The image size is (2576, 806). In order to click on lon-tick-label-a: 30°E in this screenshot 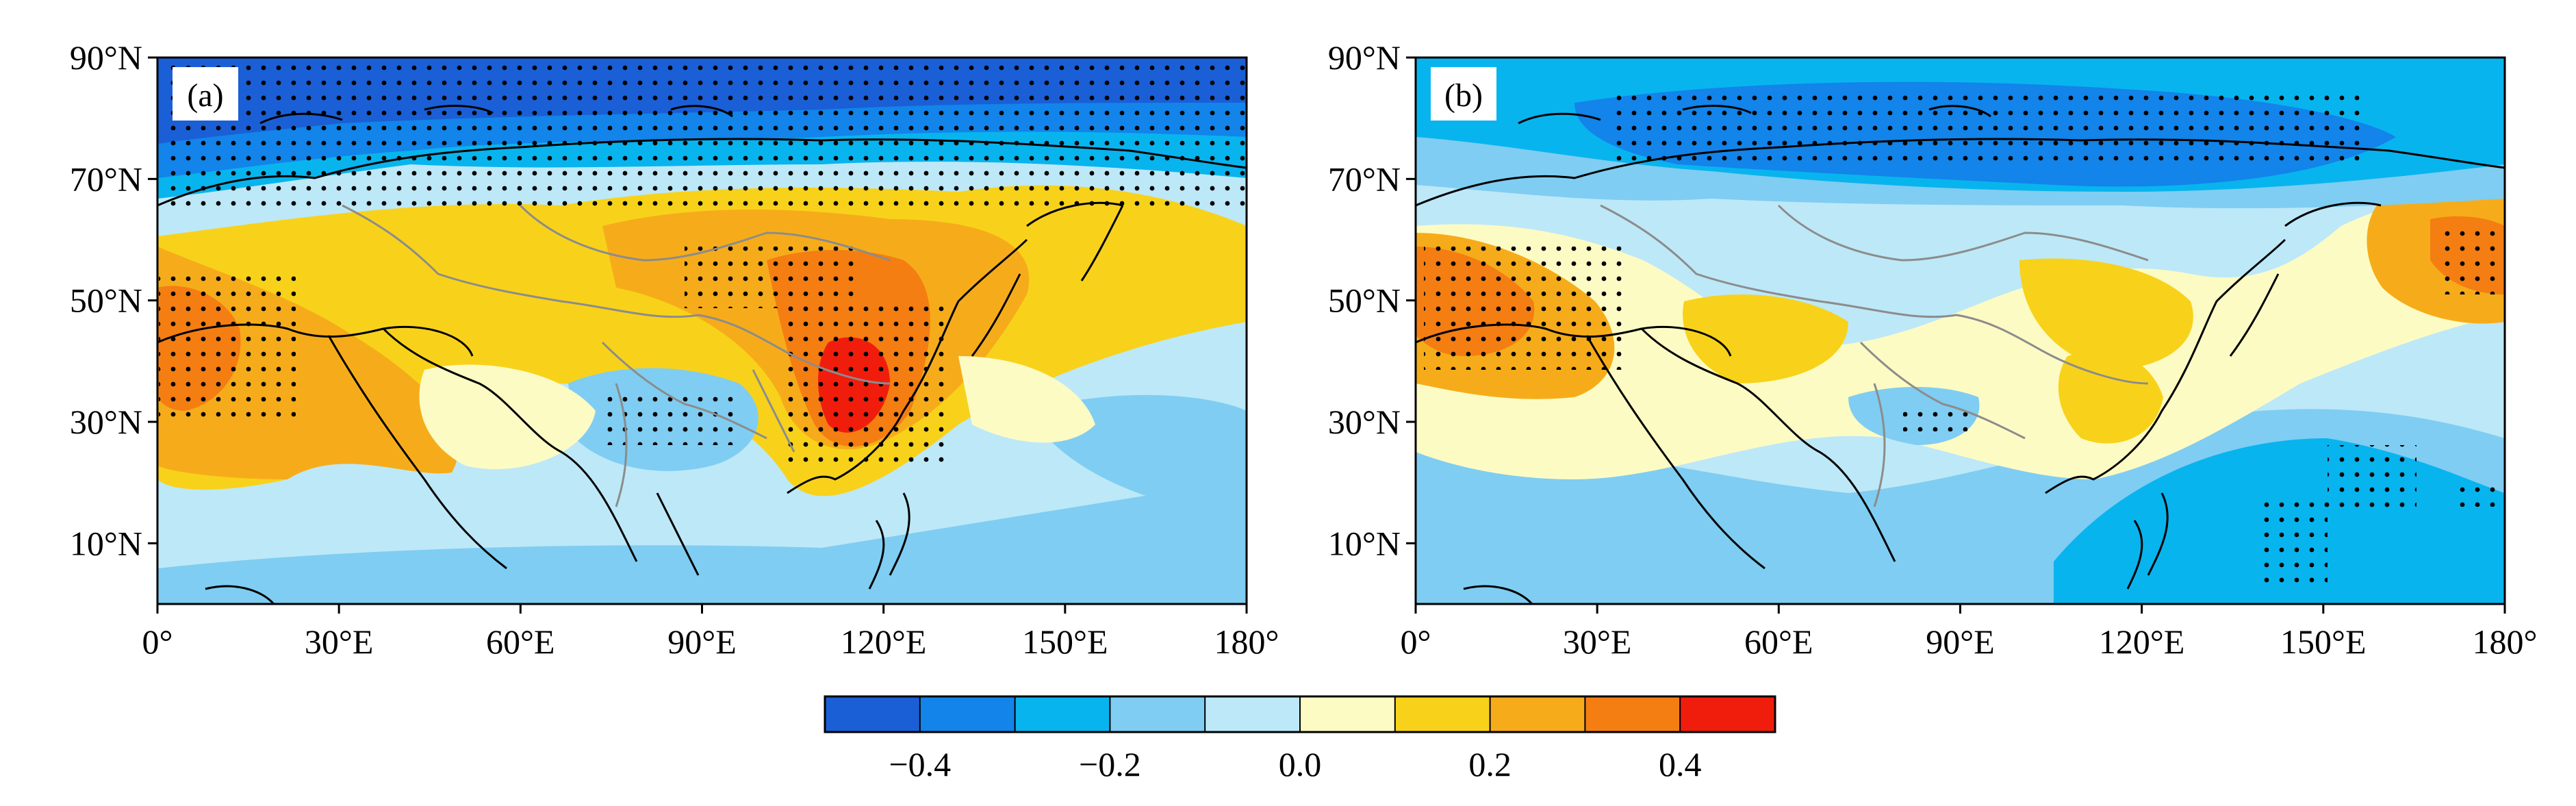, I will do `click(339, 641)`.